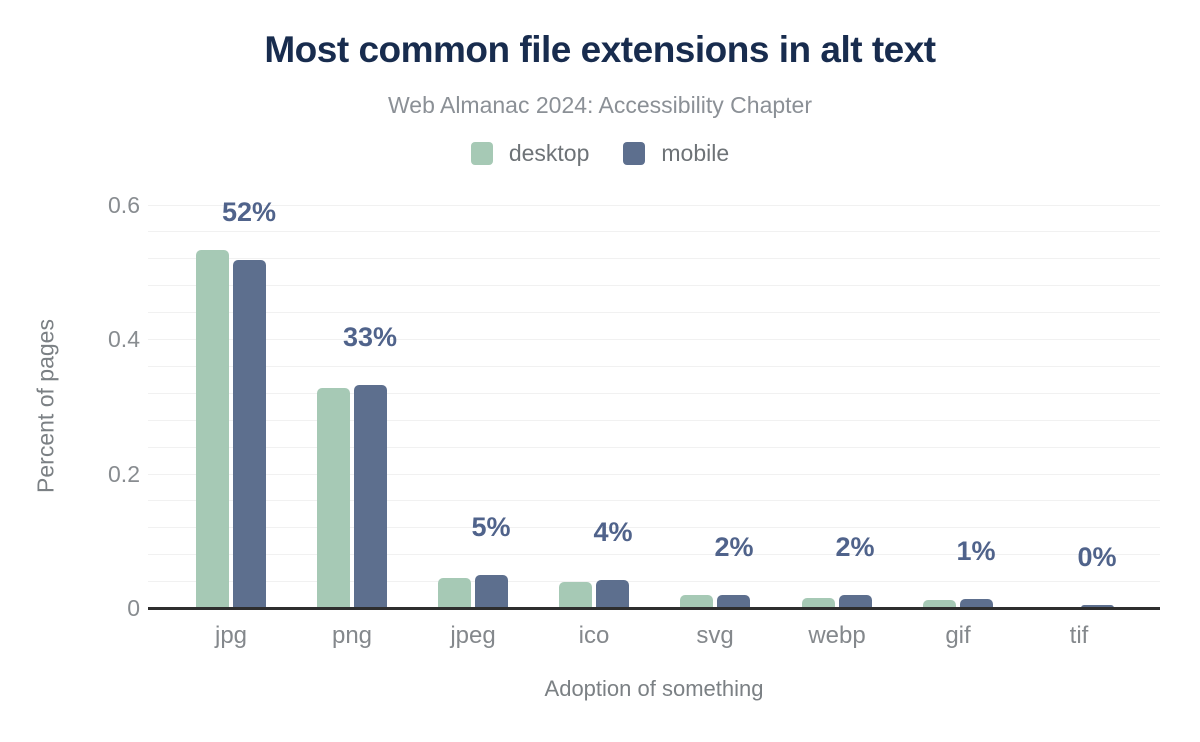 The width and height of the screenshot is (1200, 742). What do you see at coordinates (855, 547) in the screenshot?
I see `bar-value-label-webp: 2%` at bounding box center [855, 547].